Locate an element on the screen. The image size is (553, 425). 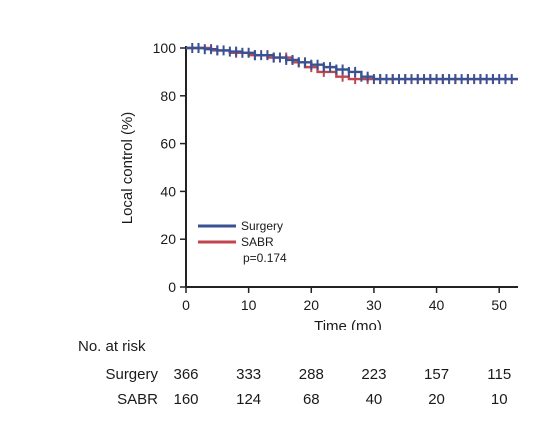
y-tick-label: 40 is located at coordinates (168, 191).